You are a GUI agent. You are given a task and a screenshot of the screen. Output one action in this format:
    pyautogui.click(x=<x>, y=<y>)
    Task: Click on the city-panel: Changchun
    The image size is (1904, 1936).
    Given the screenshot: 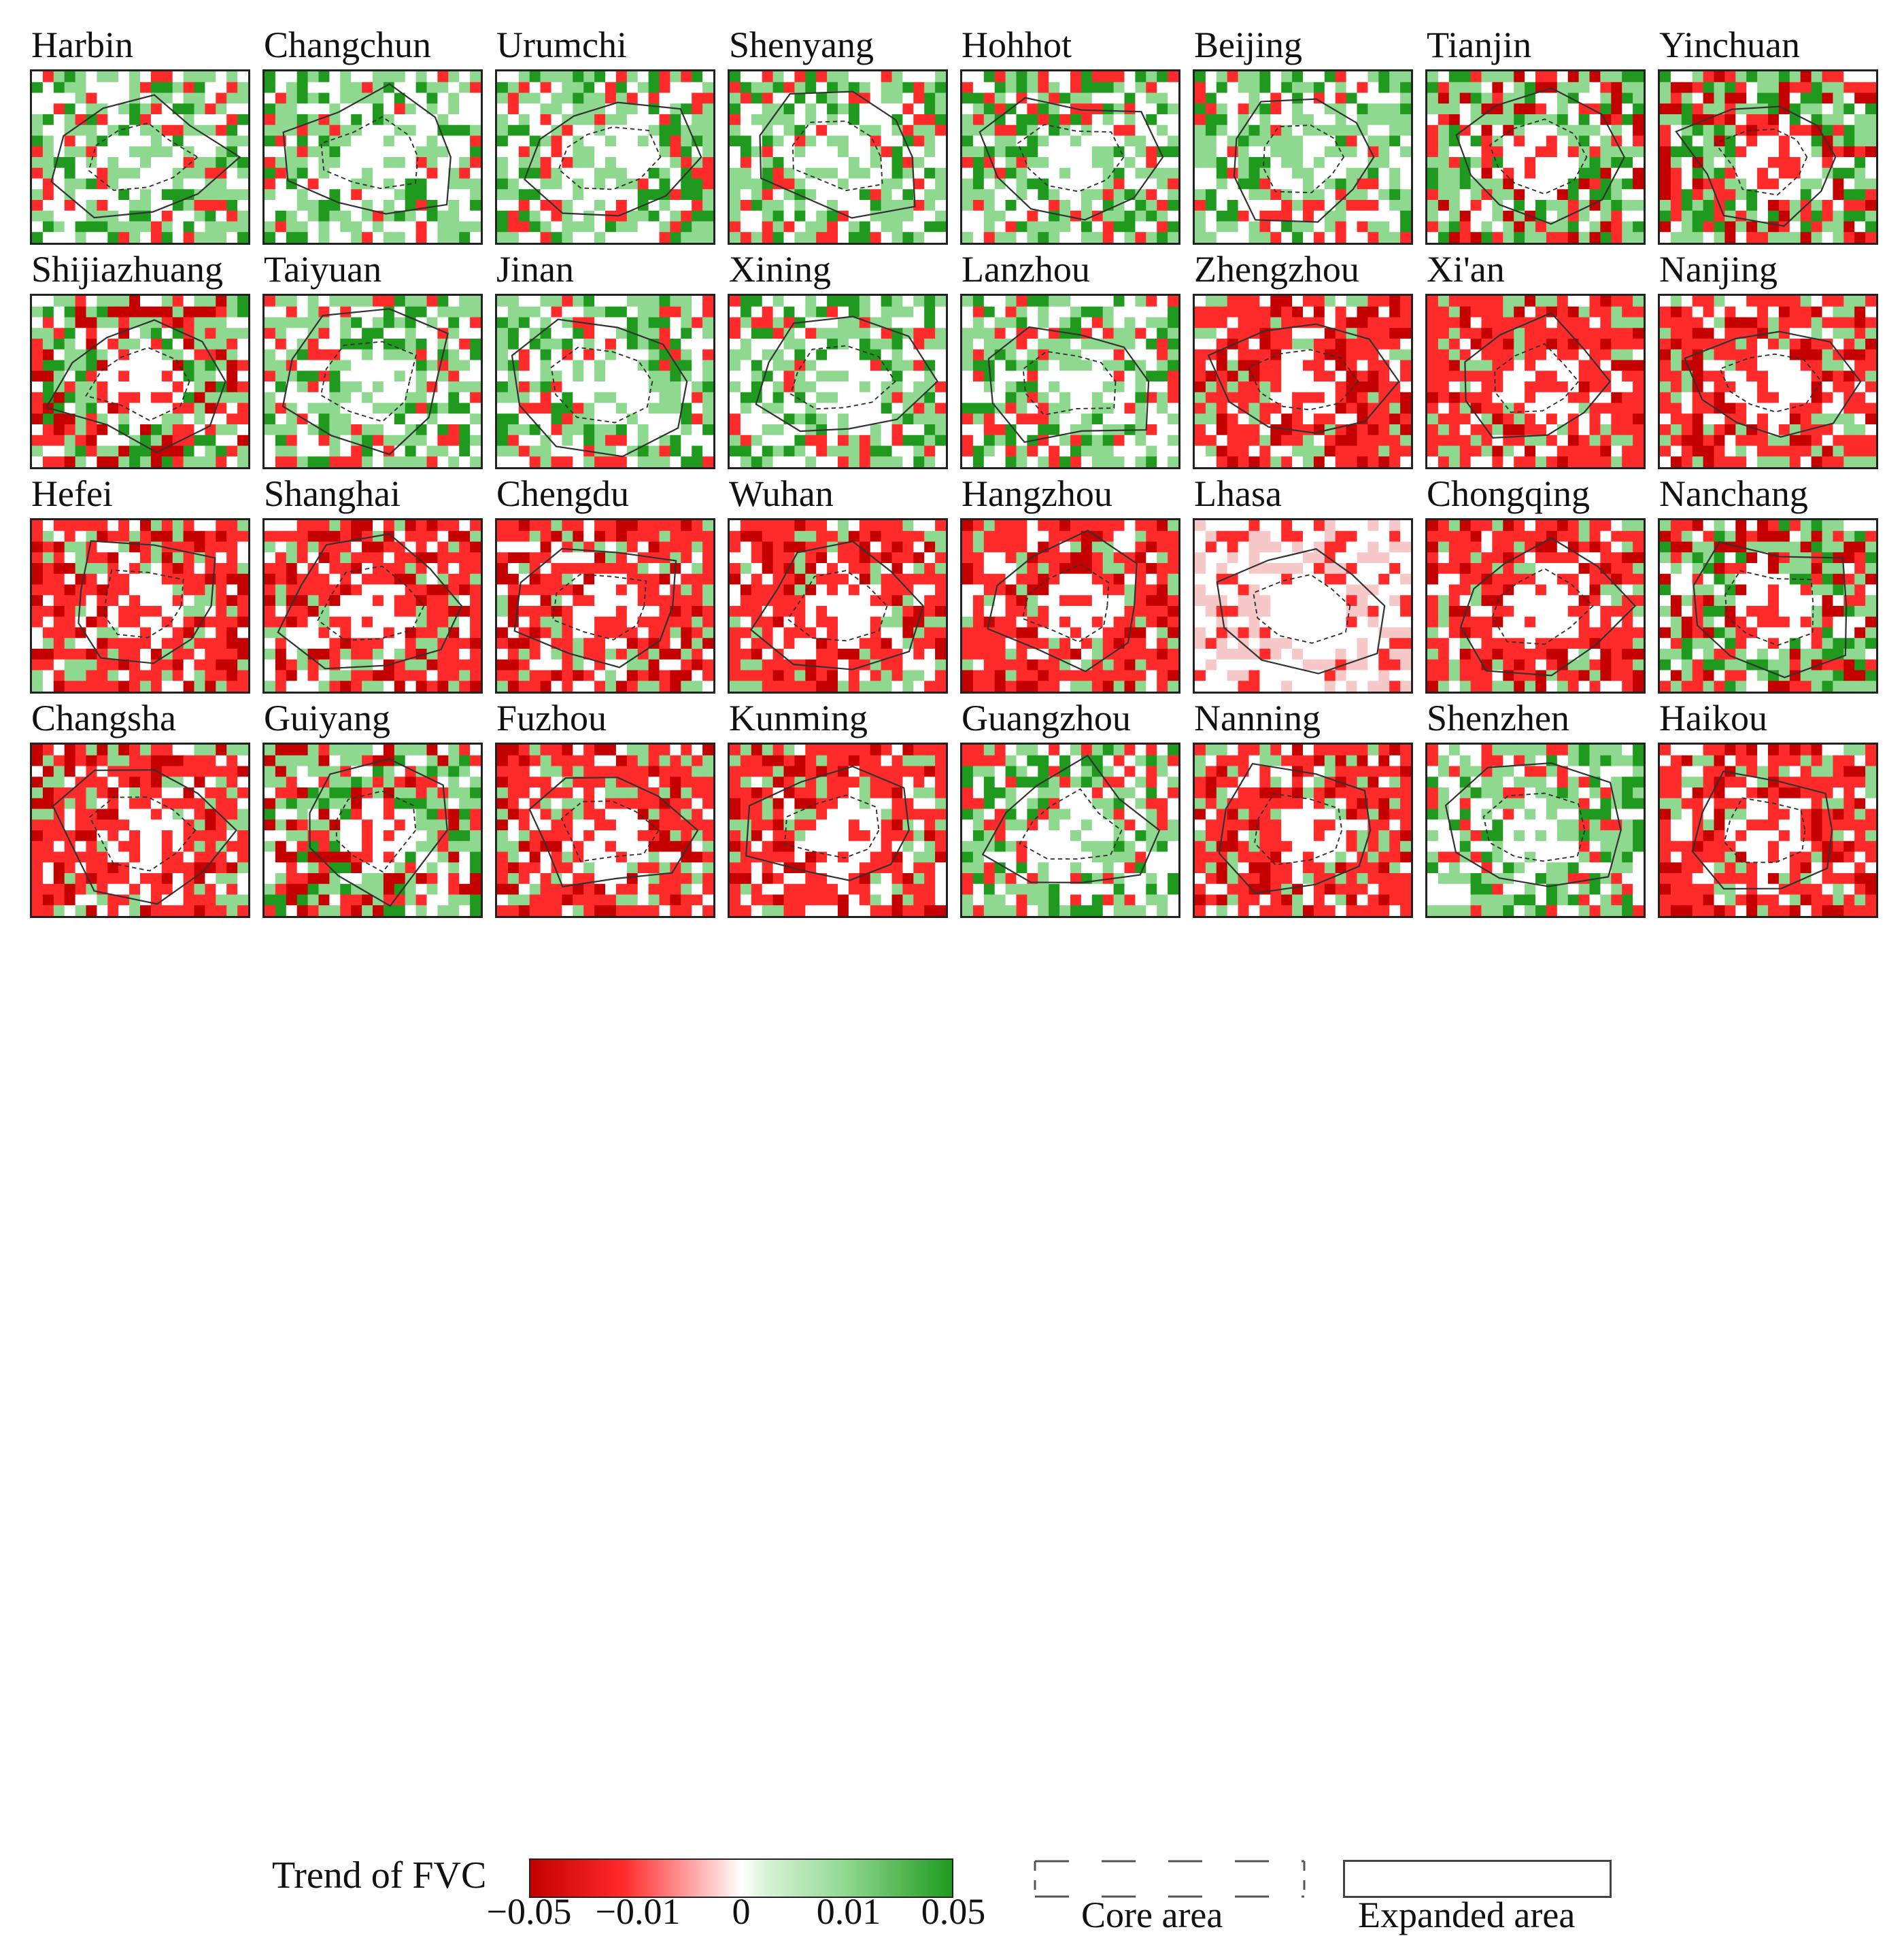 What is the action you would take?
    pyautogui.click(x=379, y=136)
    